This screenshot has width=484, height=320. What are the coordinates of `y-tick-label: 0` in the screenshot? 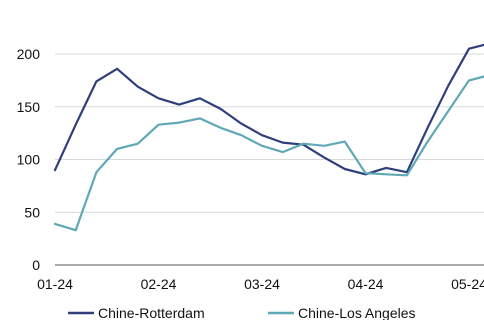 It's located at (36, 265).